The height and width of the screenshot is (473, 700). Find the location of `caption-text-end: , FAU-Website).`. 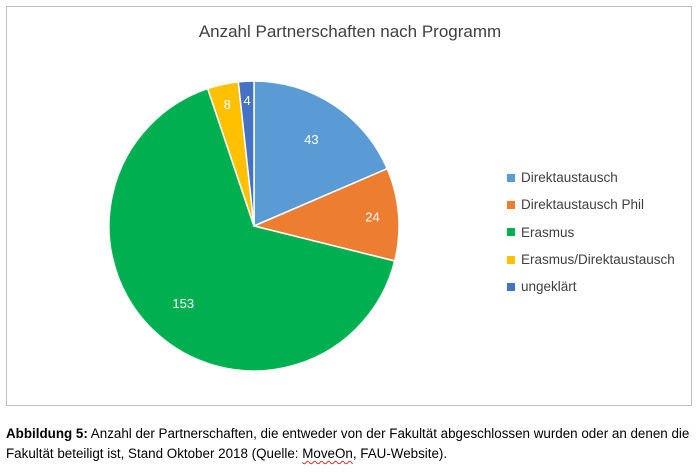

caption-text-end: , FAU-Website). is located at coordinates (400, 453).